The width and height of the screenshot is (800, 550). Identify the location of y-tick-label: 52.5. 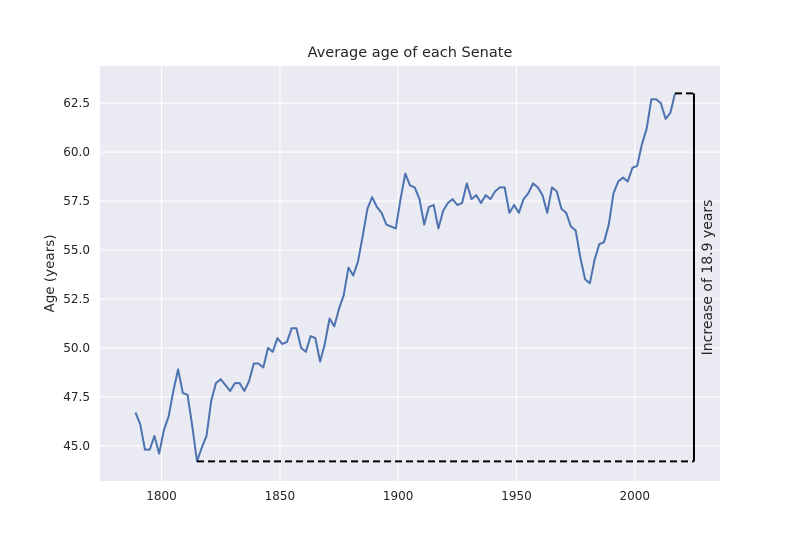
(76, 299).